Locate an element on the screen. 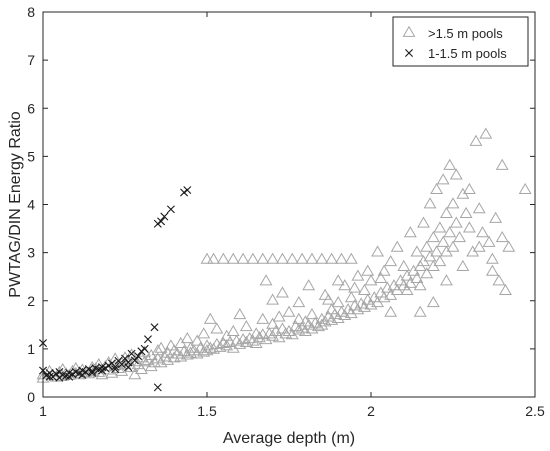 The height and width of the screenshot is (451, 550). legend-label: 1-1.5 m pools is located at coordinates (467, 53).